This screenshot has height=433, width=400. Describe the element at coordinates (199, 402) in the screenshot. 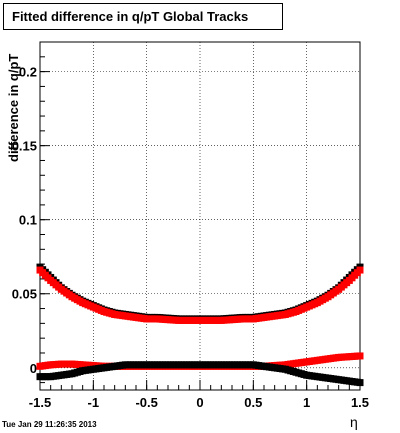

I see `x-tick-label: 0` at that location.